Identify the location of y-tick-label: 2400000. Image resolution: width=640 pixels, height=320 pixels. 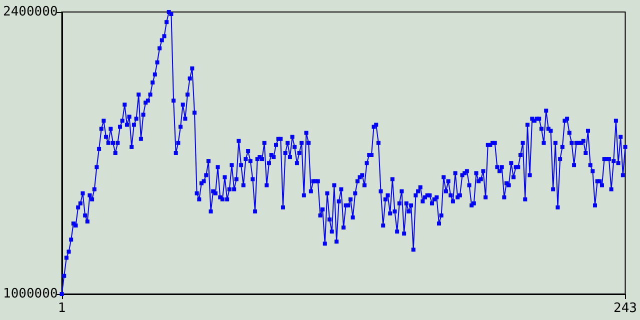
(30, 12).